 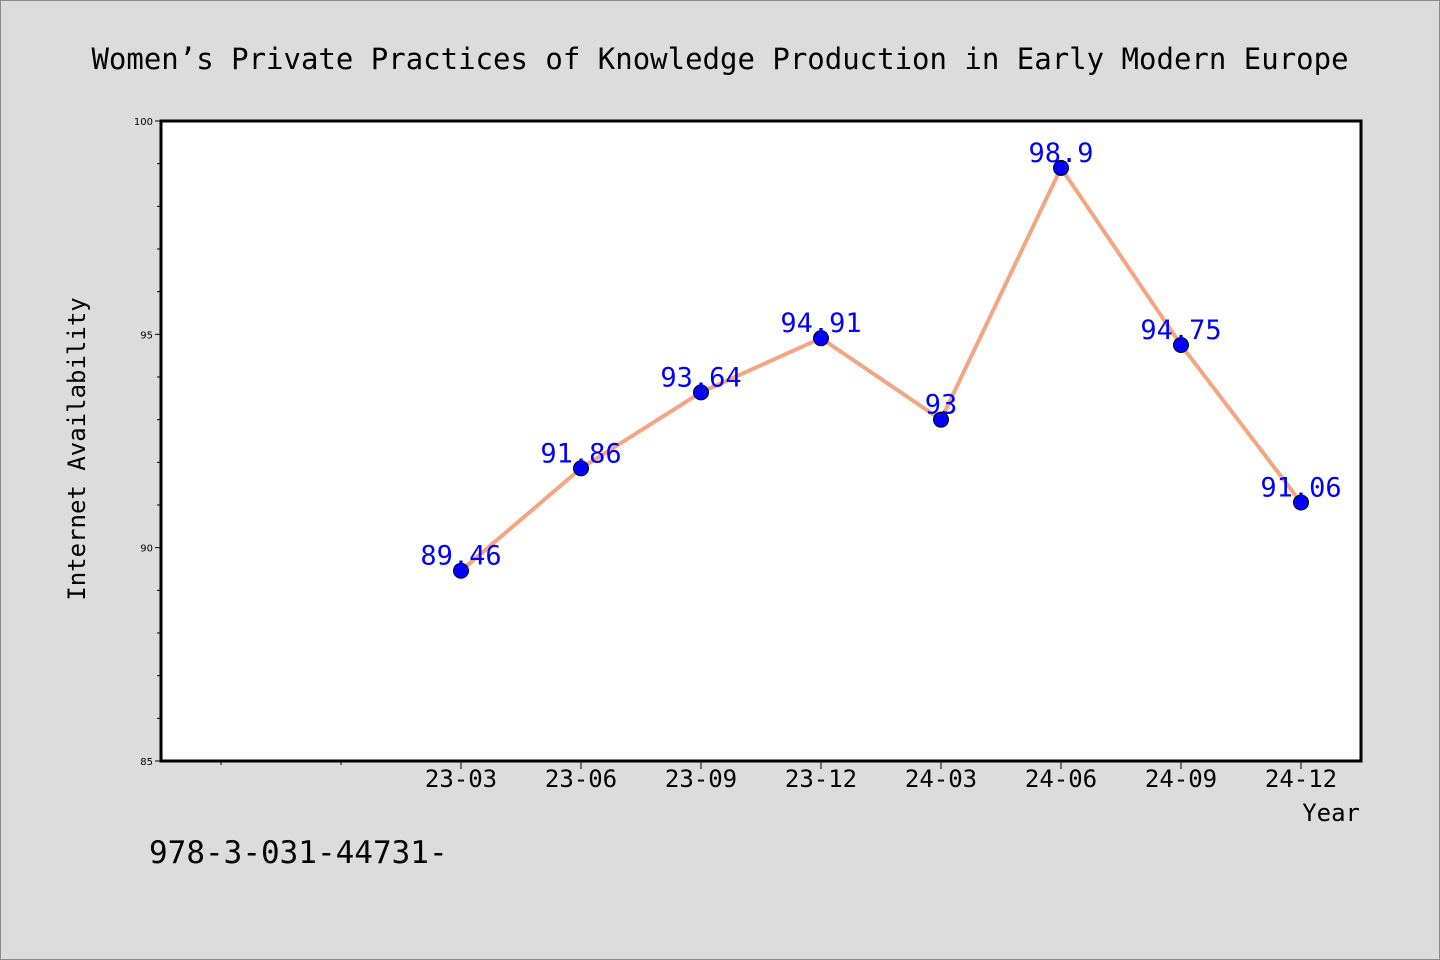 I want to click on y-axis: 85 90 95 100, so click(x=147, y=442).